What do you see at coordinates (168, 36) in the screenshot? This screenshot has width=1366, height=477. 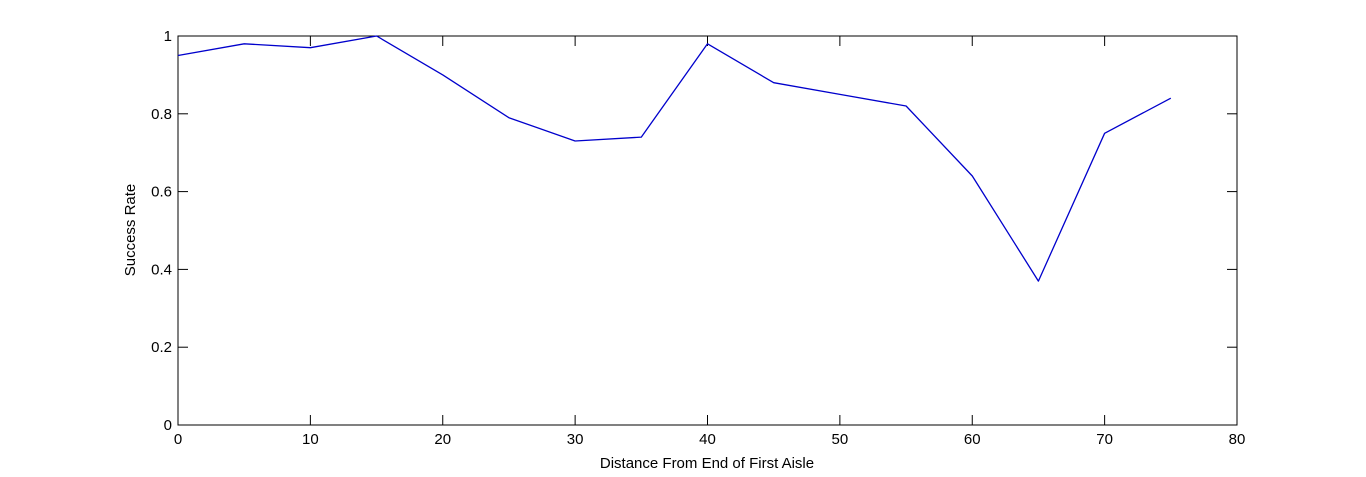 I see `y-tick-label: 1` at bounding box center [168, 36].